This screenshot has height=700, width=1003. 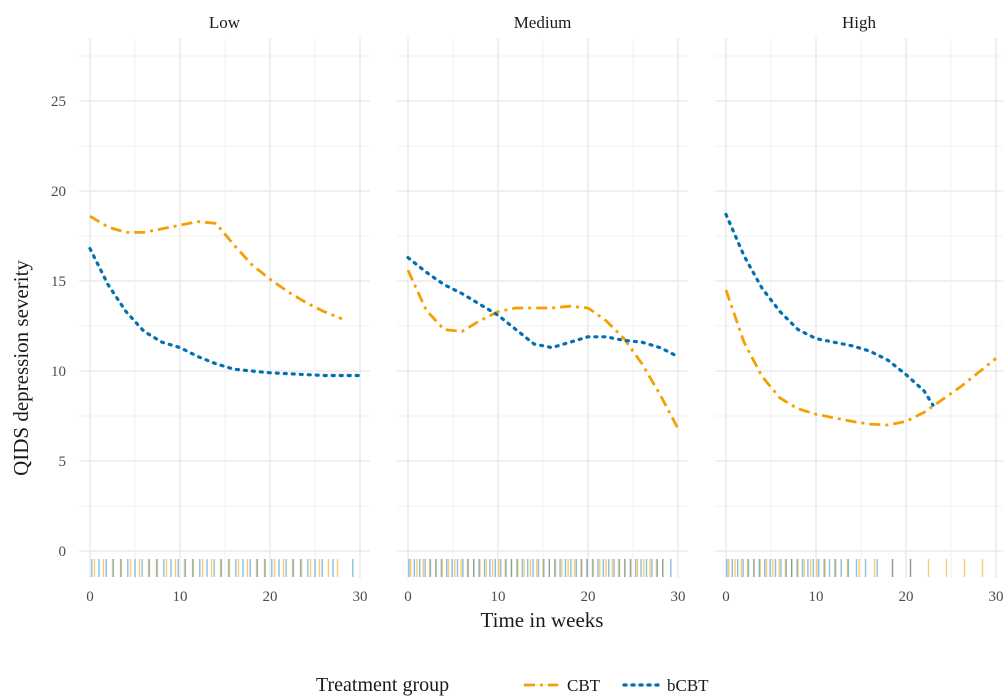 I want to click on legend-label: CBT, so click(x=584, y=685).